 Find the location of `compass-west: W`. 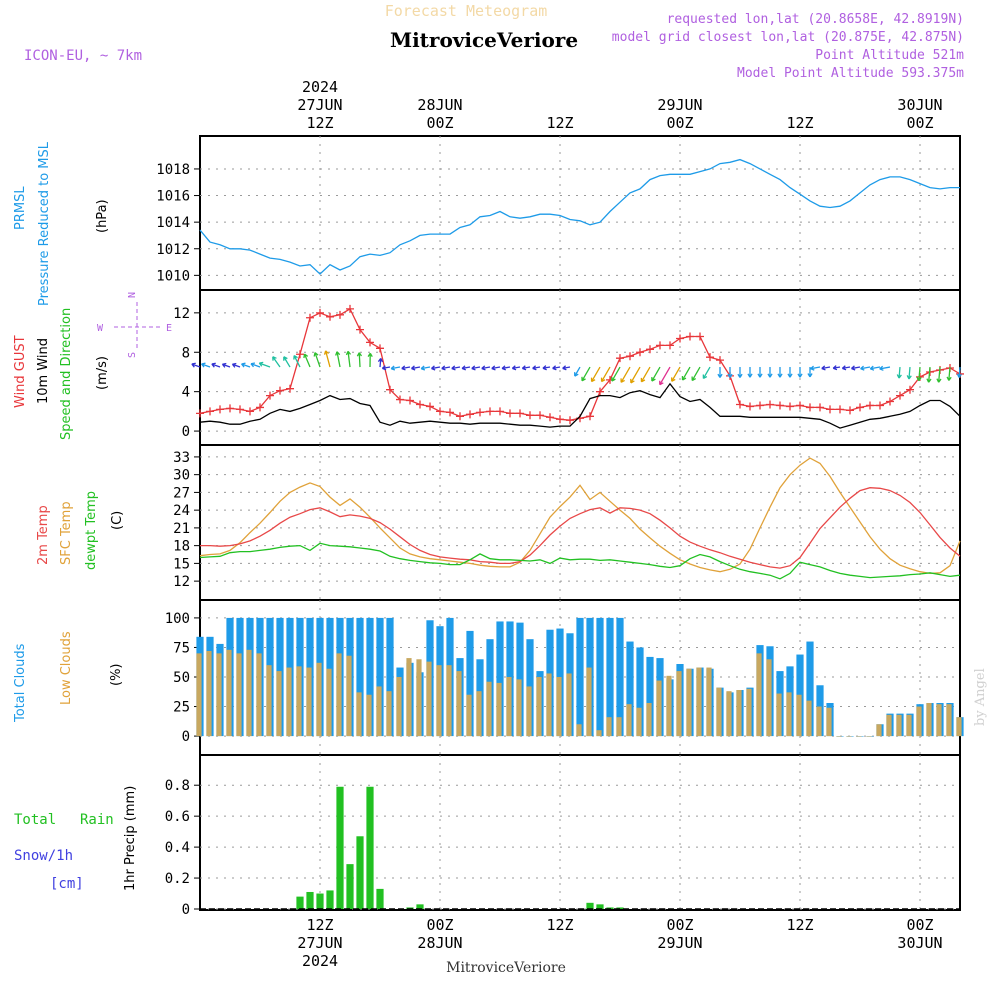

compass-west: W is located at coordinates (100, 328).